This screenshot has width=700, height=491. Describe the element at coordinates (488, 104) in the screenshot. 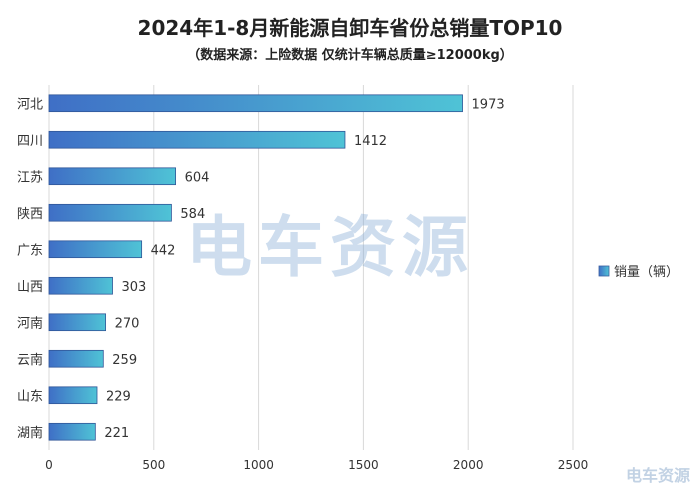

I see `value-label: 1973` at that location.